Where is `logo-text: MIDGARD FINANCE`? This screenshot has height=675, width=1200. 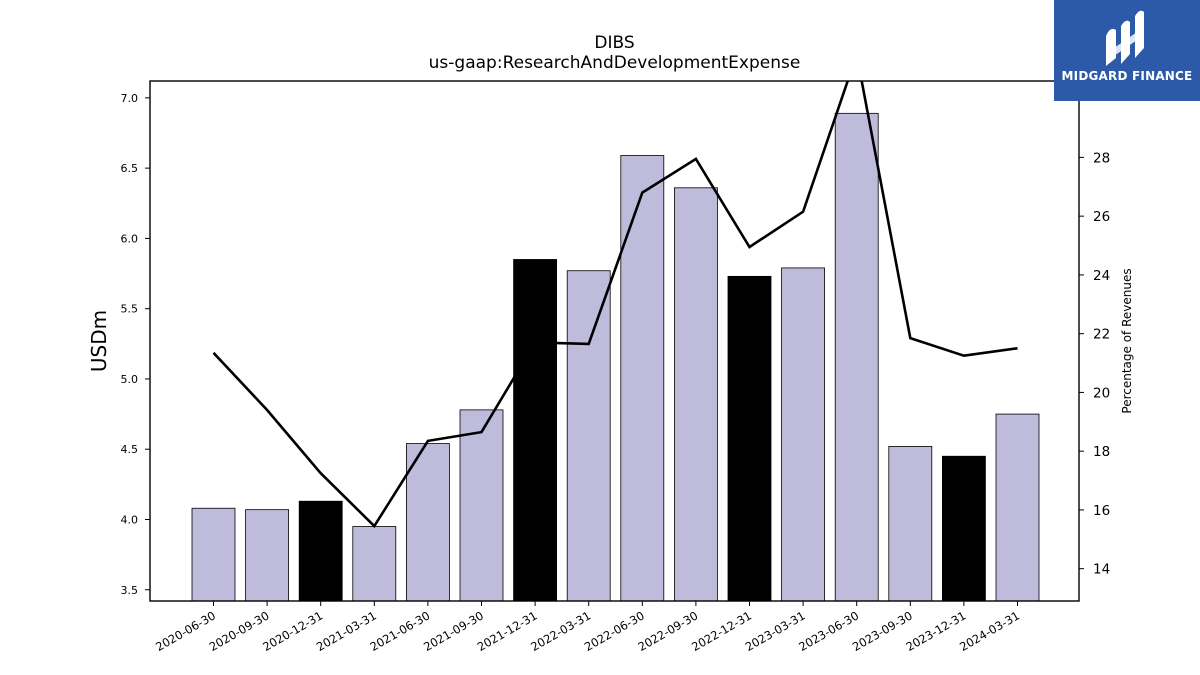
logo-text: MIDGARD FINANCE is located at coordinates (1127, 76).